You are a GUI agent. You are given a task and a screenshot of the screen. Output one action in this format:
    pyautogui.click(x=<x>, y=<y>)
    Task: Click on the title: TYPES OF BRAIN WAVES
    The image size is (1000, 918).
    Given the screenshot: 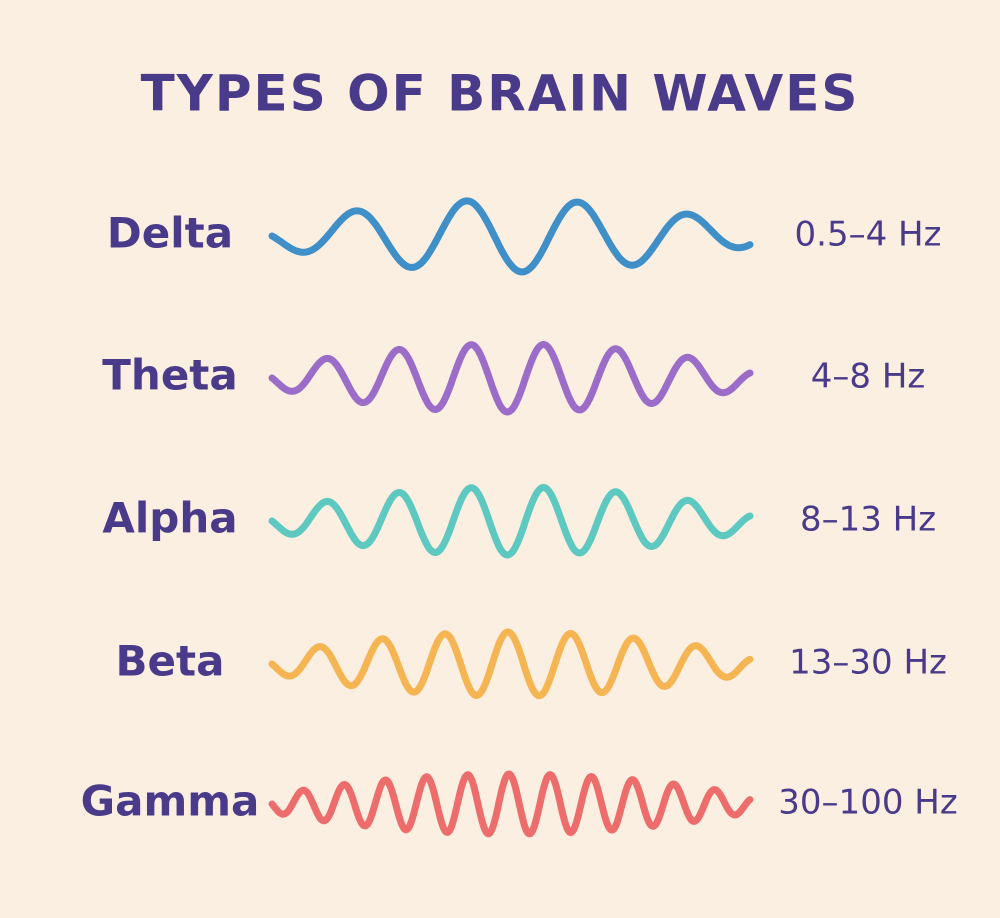 What is the action you would take?
    pyautogui.click(x=500, y=94)
    